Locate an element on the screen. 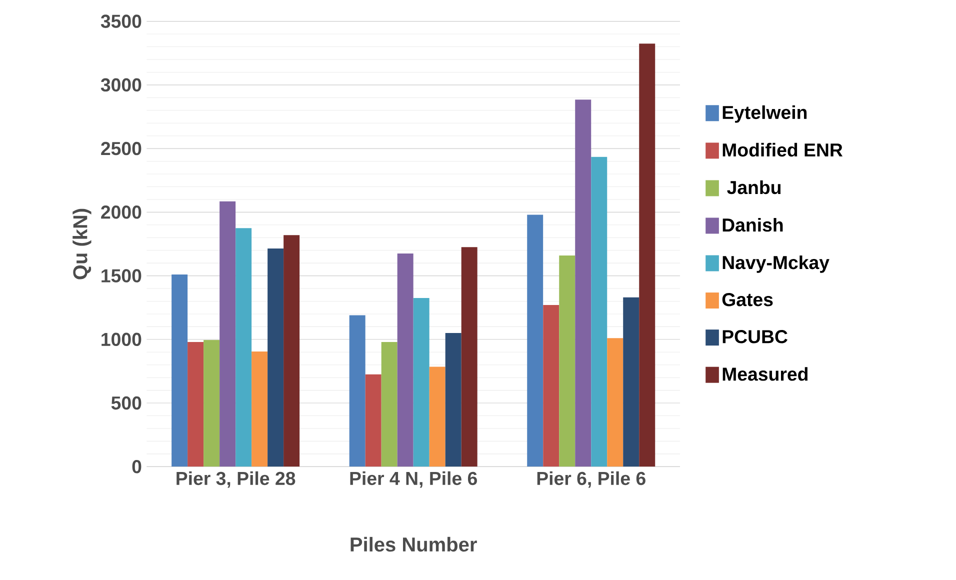  x-tick-label: Pier 6, Pile 6 is located at coordinates (591, 479).